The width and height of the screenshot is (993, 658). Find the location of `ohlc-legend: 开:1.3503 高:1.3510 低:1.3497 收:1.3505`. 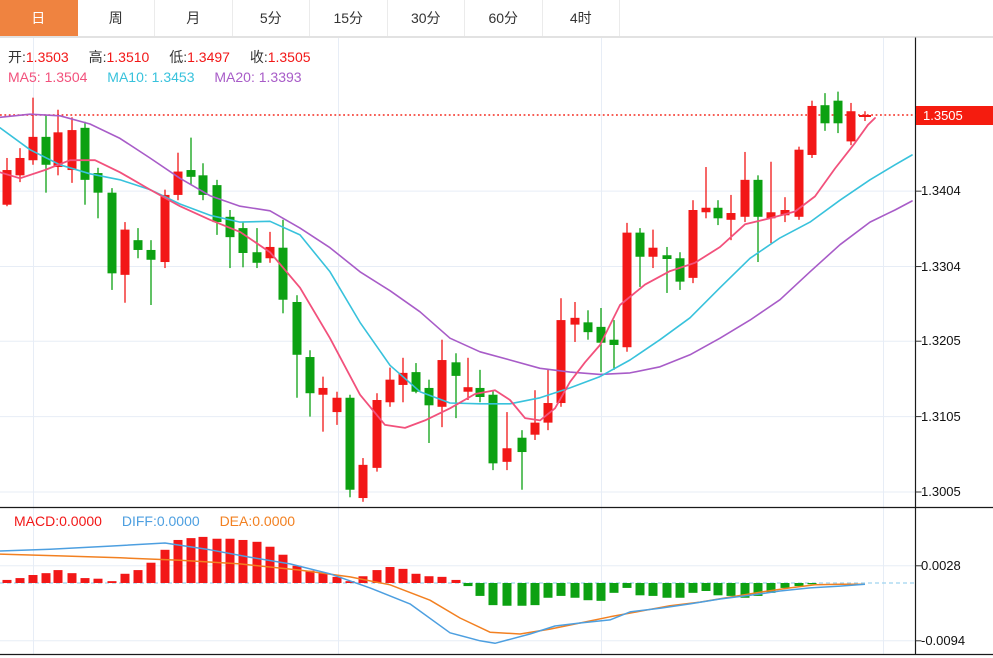

ohlc-legend: 开:1.3503 高:1.3510 低:1.3497 收:1.3505 is located at coordinates (167, 57).